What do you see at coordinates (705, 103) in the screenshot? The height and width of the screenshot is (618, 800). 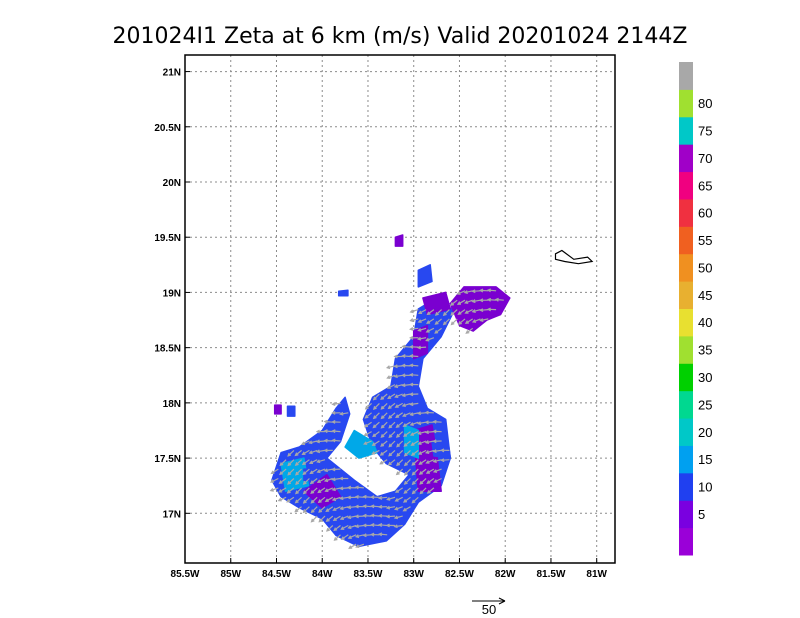 I see `colorbar-label: 80` at bounding box center [705, 103].